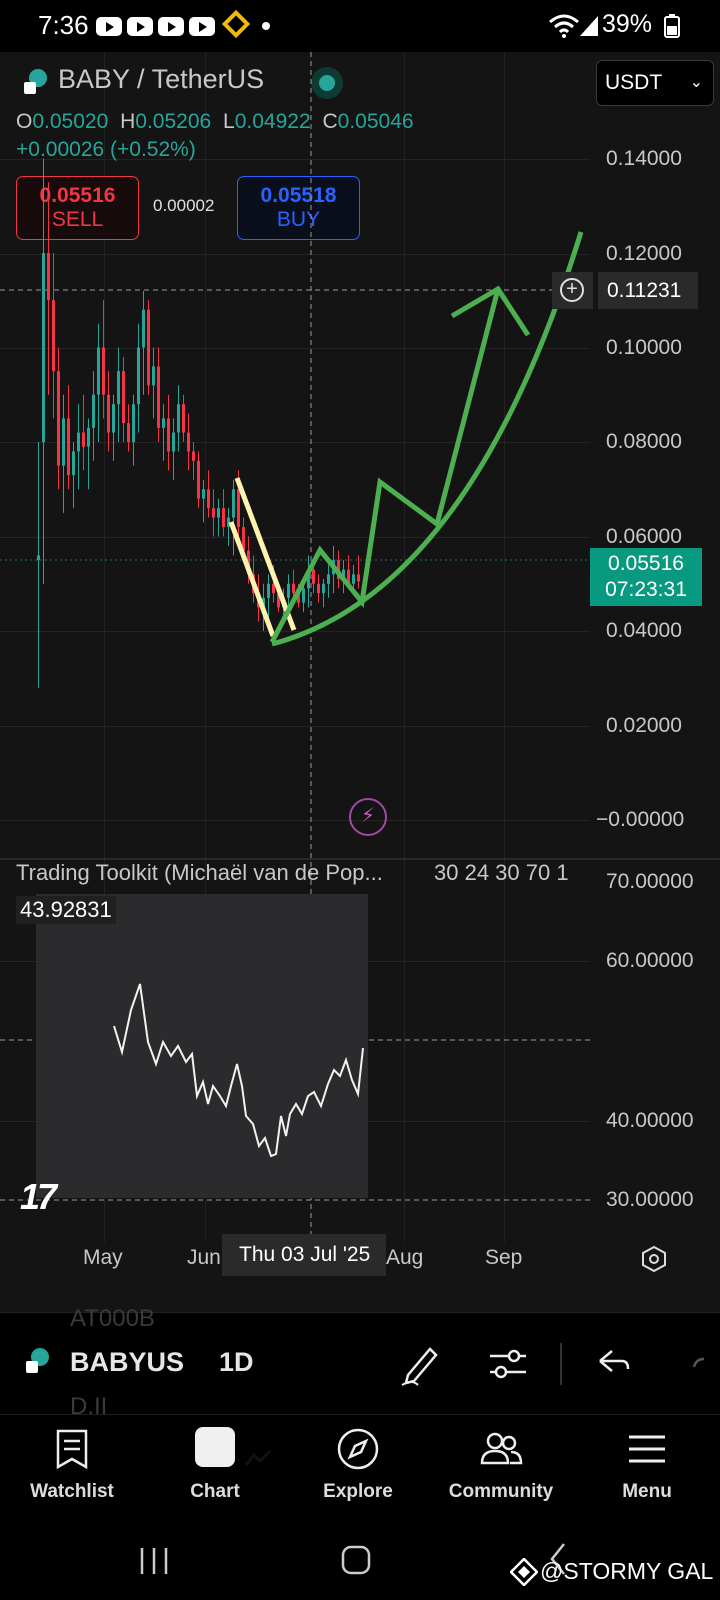 The width and height of the screenshot is (720, 1600). Describe the element at coordinates (614, 1363) in the screenshot. I see `undo-icon` at that location.